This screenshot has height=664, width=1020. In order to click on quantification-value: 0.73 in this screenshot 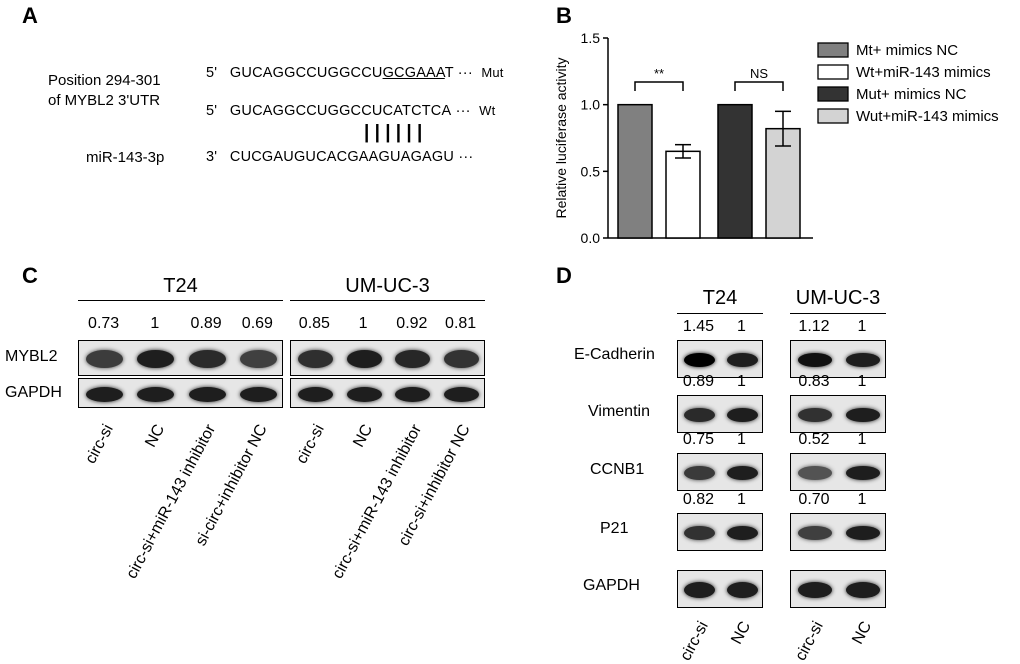, I will do `click(104, 323)`.